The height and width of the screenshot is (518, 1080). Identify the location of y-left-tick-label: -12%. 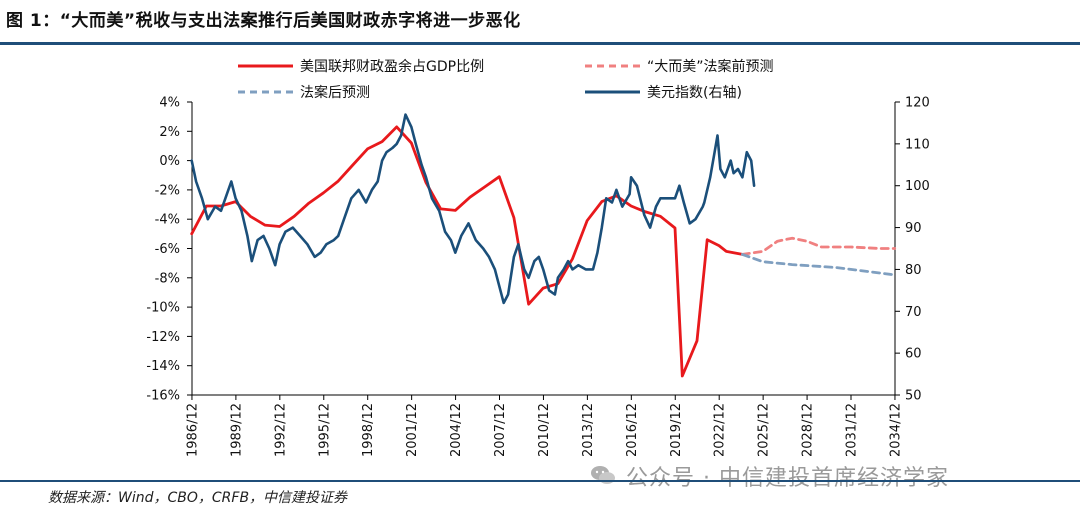
(163, 337).